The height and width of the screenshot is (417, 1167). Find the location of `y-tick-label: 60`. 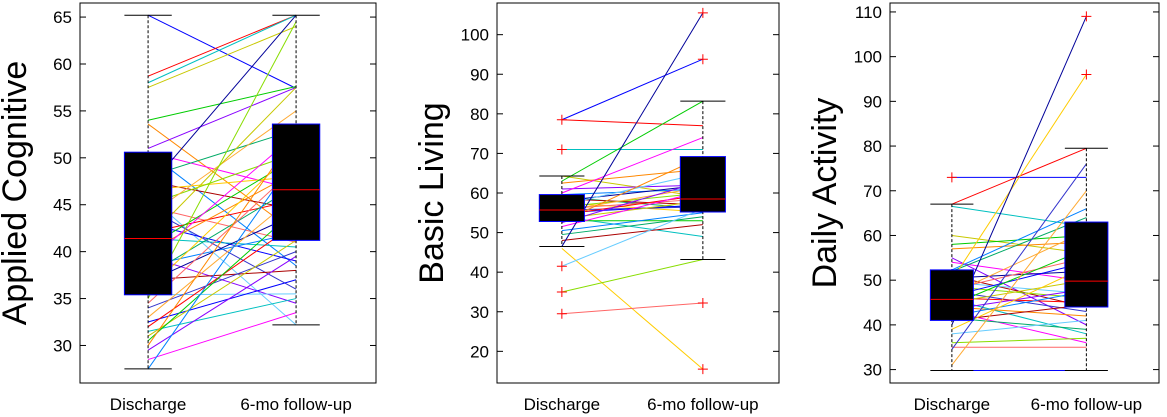

y-tick-label: 60 is located at coordinates (872, 235).